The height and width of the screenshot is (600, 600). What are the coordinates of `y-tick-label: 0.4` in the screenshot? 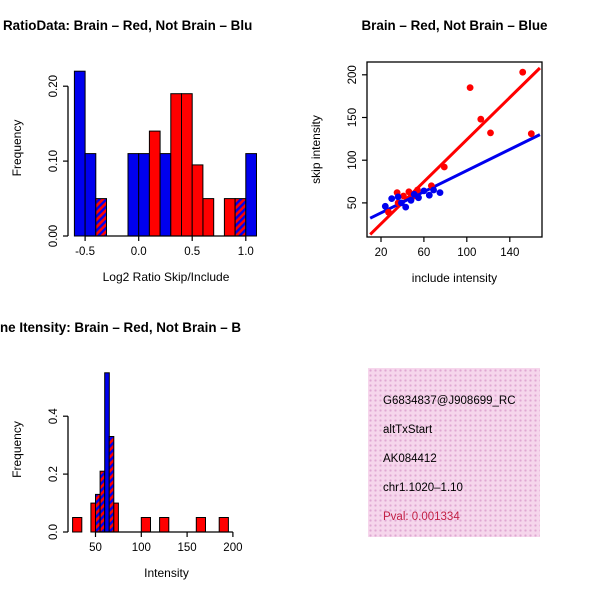 It's located at (54, 416).